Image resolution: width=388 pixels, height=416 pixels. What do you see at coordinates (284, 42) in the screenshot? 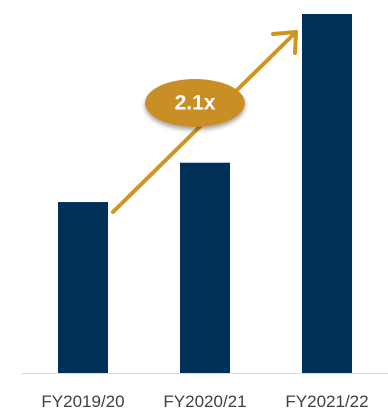
I see `arrow-head` at bounding box center [284, 42].